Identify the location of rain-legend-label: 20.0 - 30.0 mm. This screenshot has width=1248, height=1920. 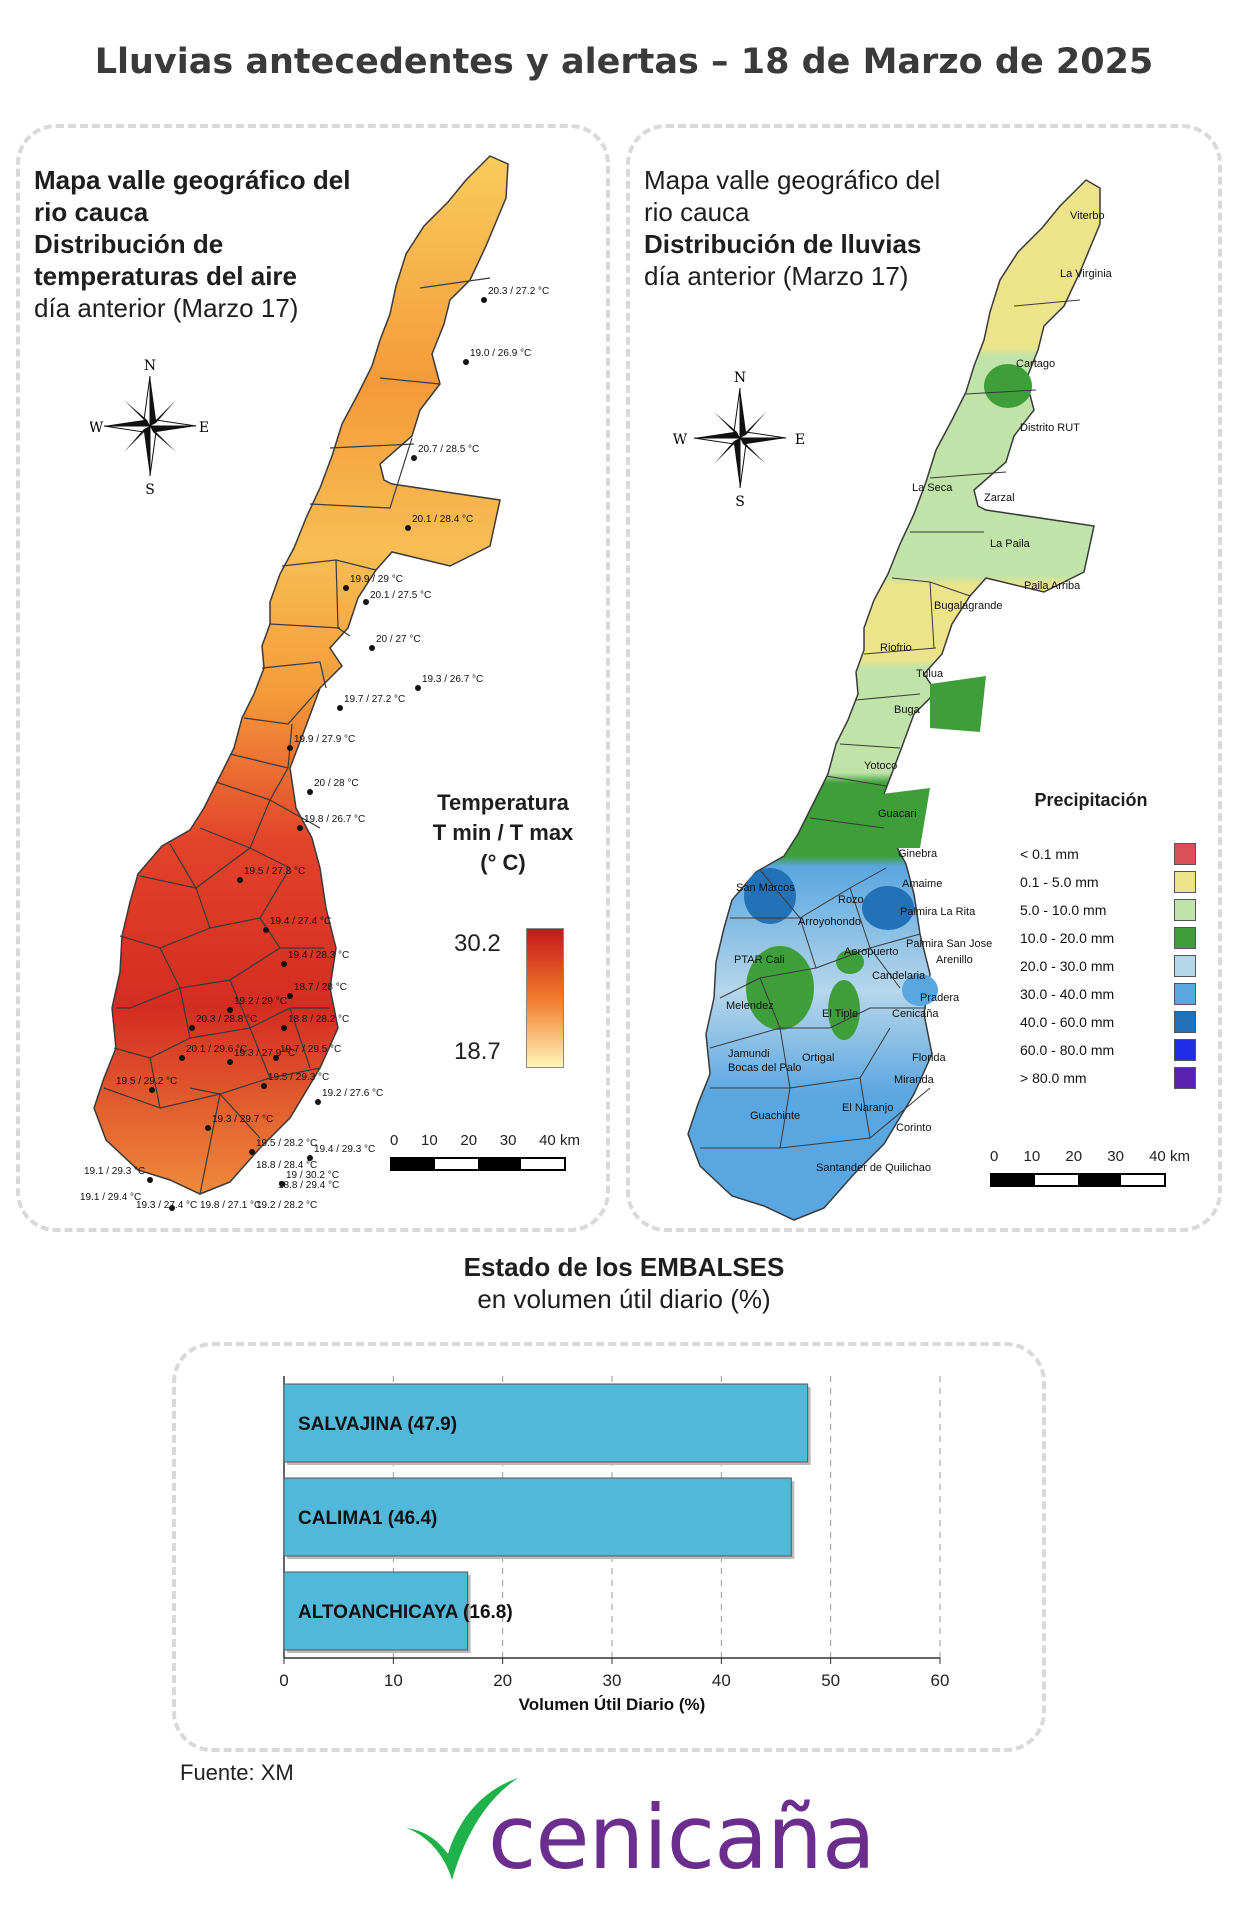
(1067, 966).